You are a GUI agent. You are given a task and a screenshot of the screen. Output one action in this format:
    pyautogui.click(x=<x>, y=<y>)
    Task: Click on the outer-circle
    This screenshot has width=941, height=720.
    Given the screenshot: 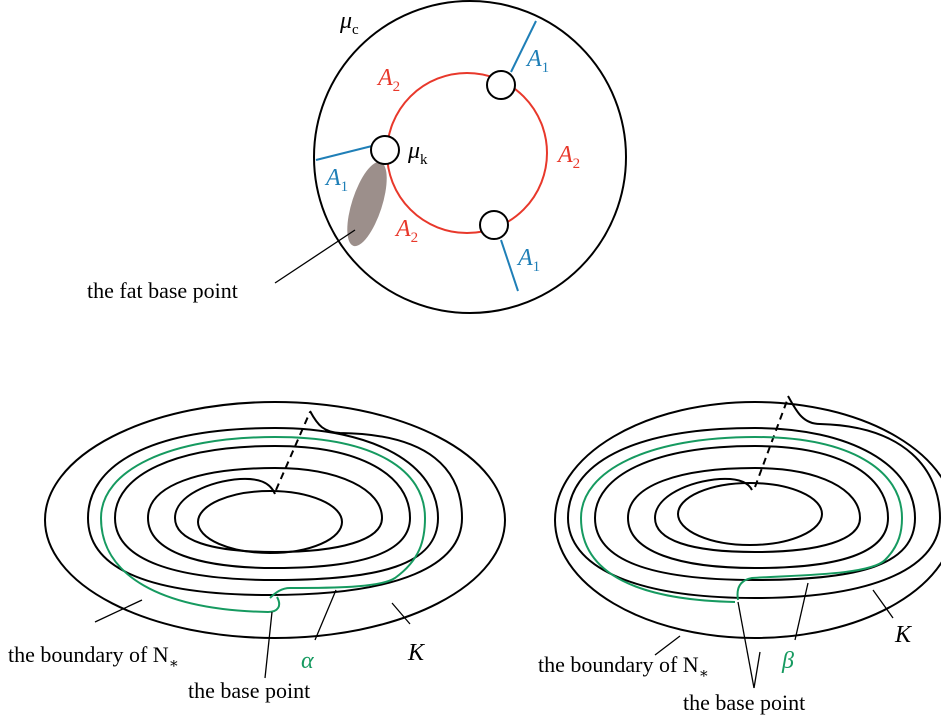 What is the action you would take?
    pyautogui.click(x=470, y=157)
    